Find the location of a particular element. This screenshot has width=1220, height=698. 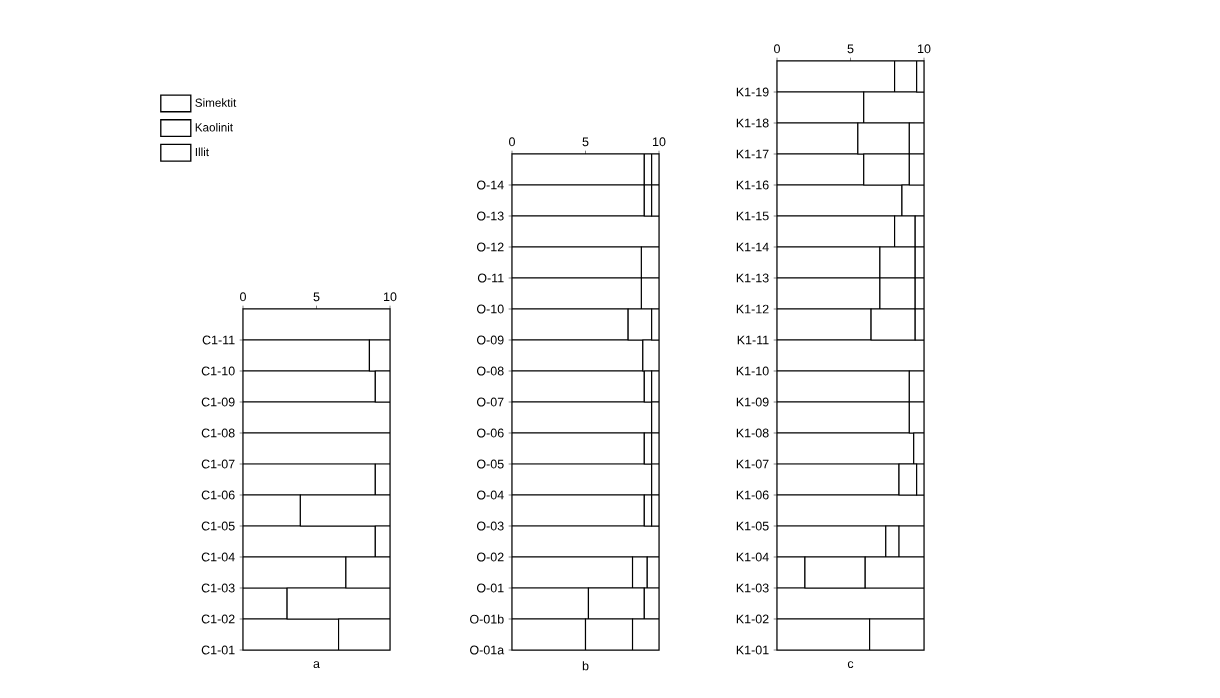

y-tick-label: C1-01 is located at coordinates (218, 650).